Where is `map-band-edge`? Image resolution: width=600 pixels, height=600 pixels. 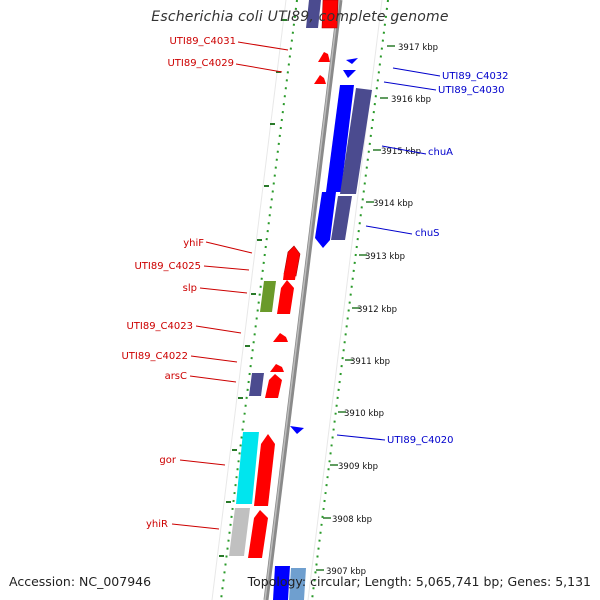 map-band-edge is located at coordinates (249, 300).